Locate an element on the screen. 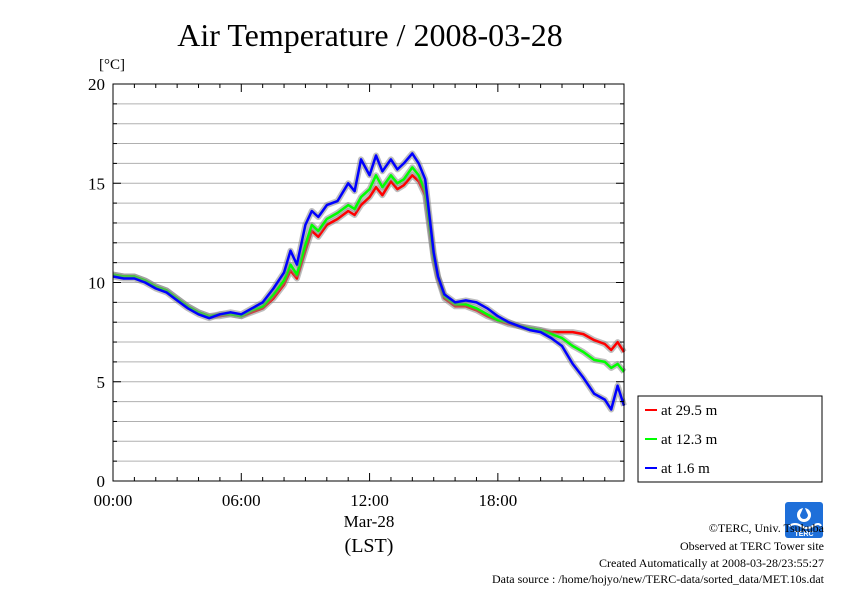 The height and width of the screenshot is (595, 842). legend-label: at 29.5 m is located at coordinates (689, 411).